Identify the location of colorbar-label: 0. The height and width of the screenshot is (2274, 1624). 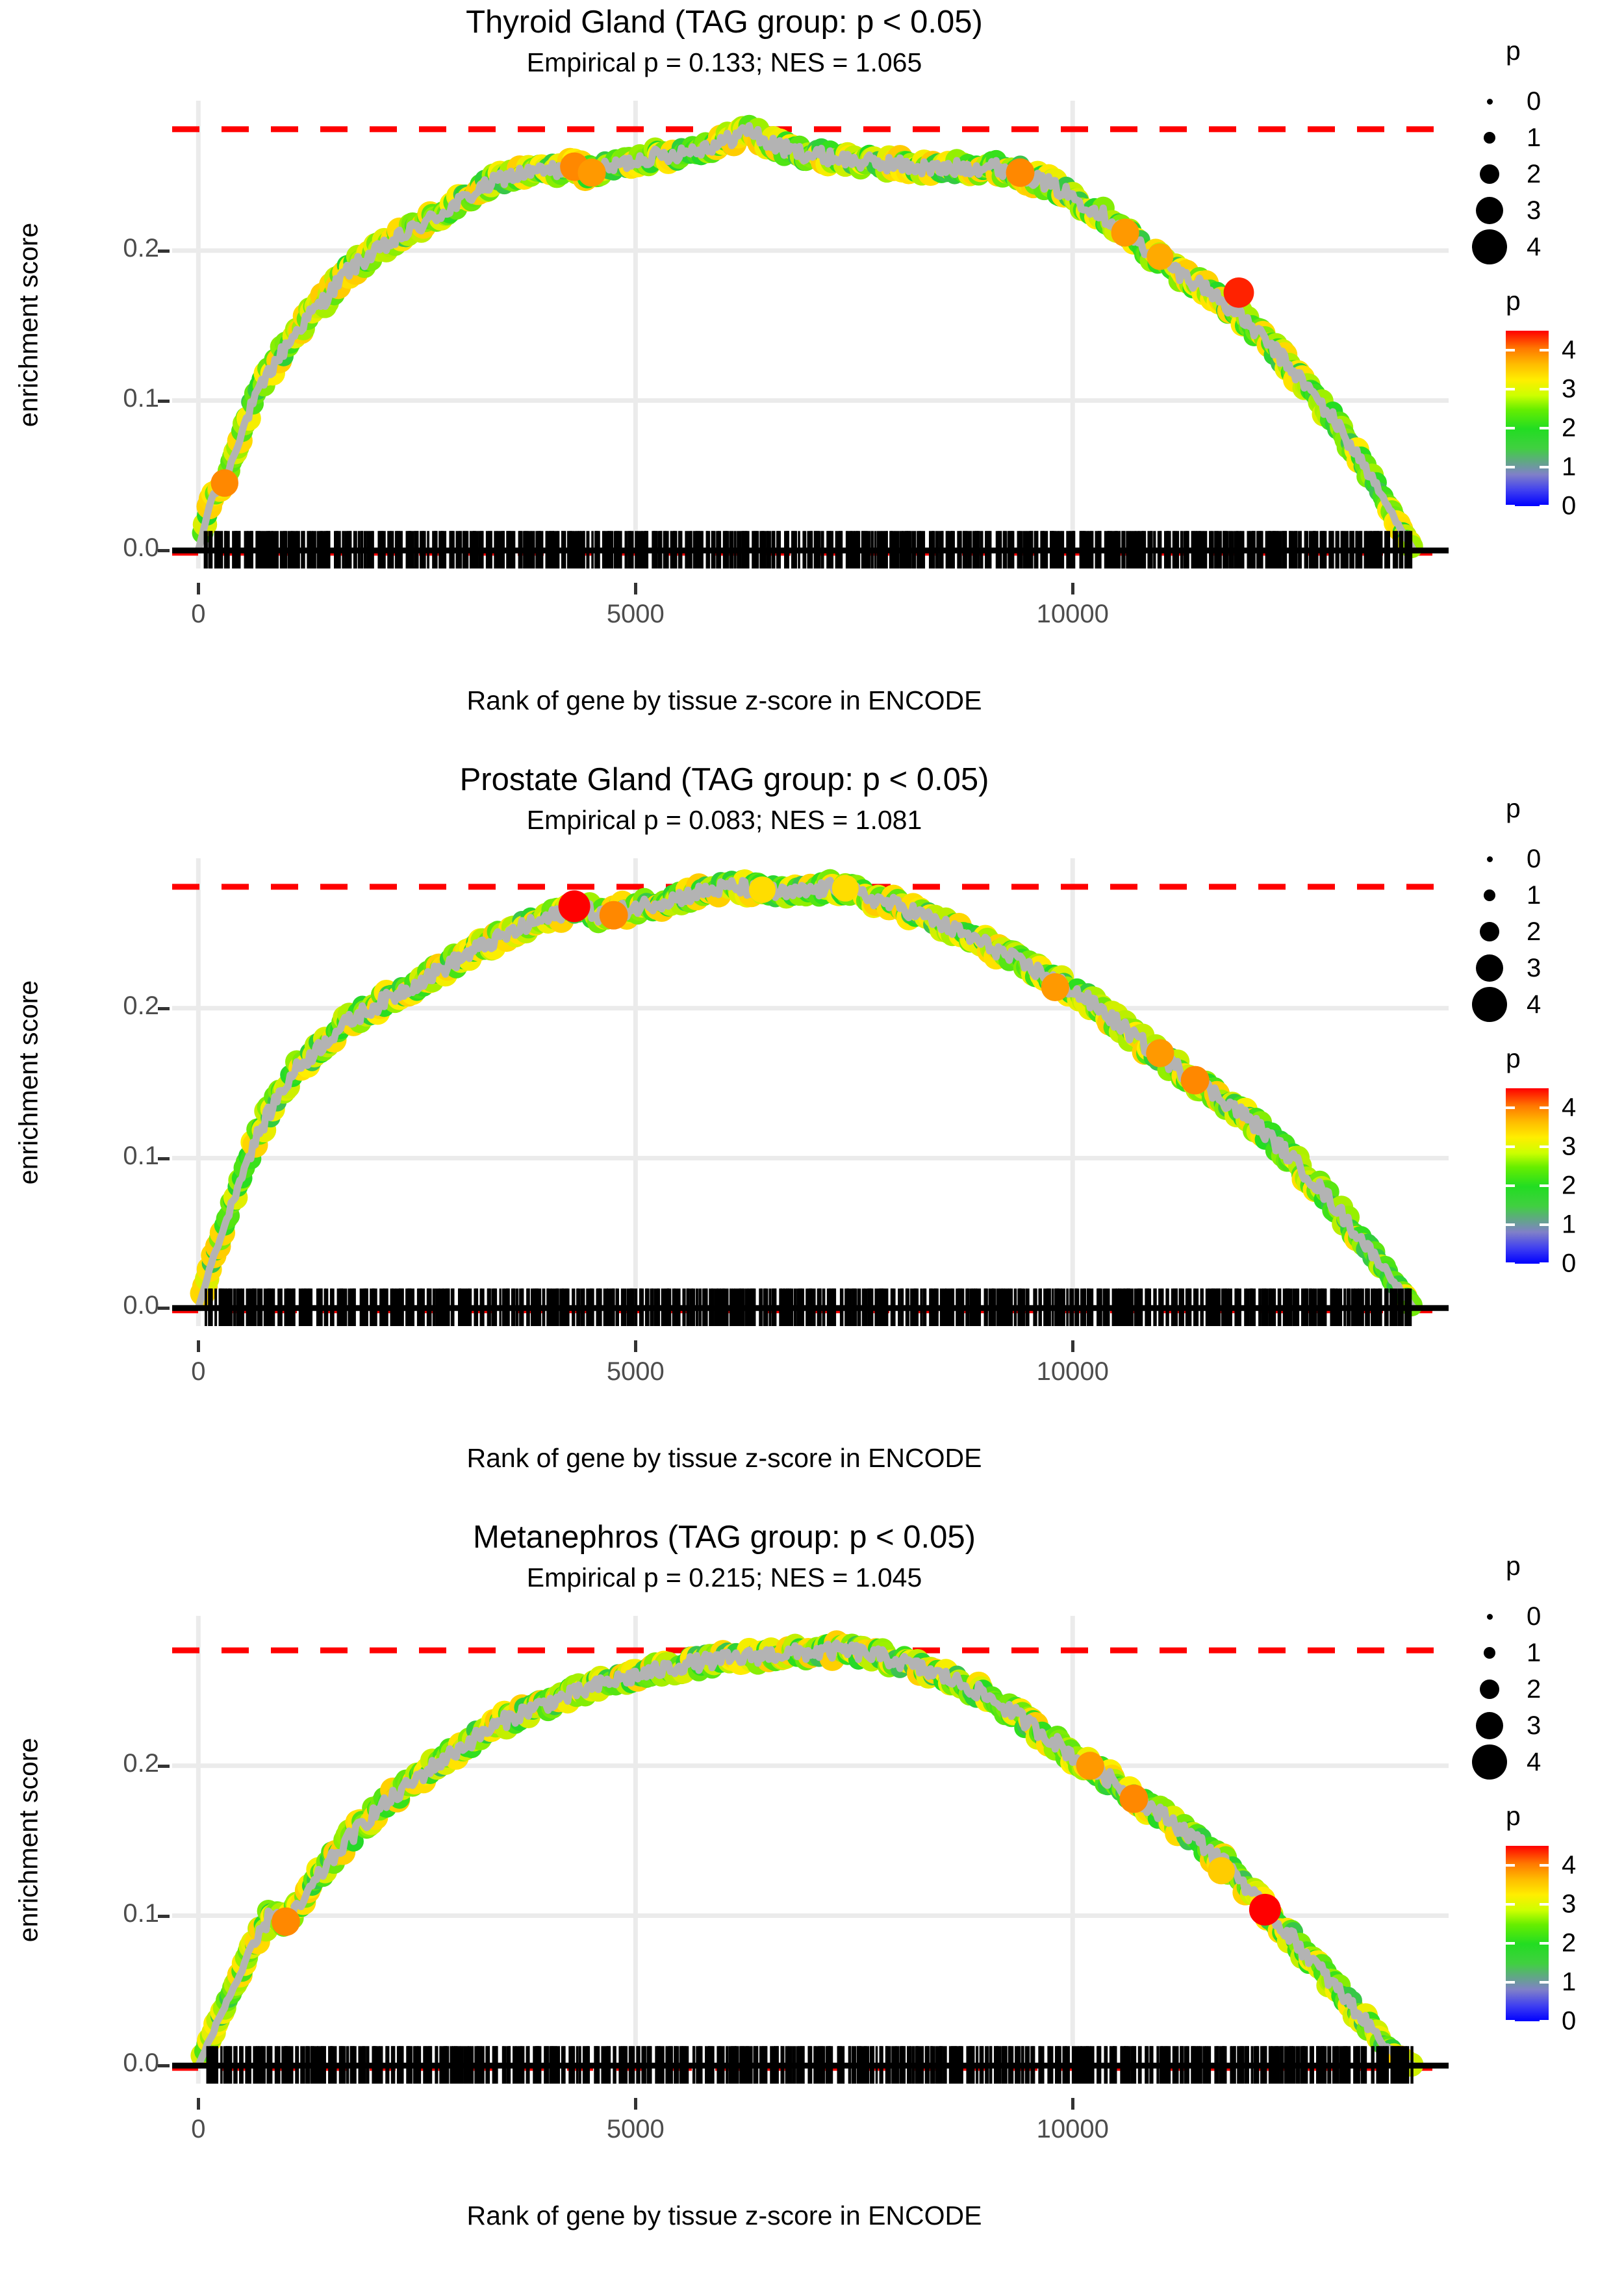
(1569, 2021).